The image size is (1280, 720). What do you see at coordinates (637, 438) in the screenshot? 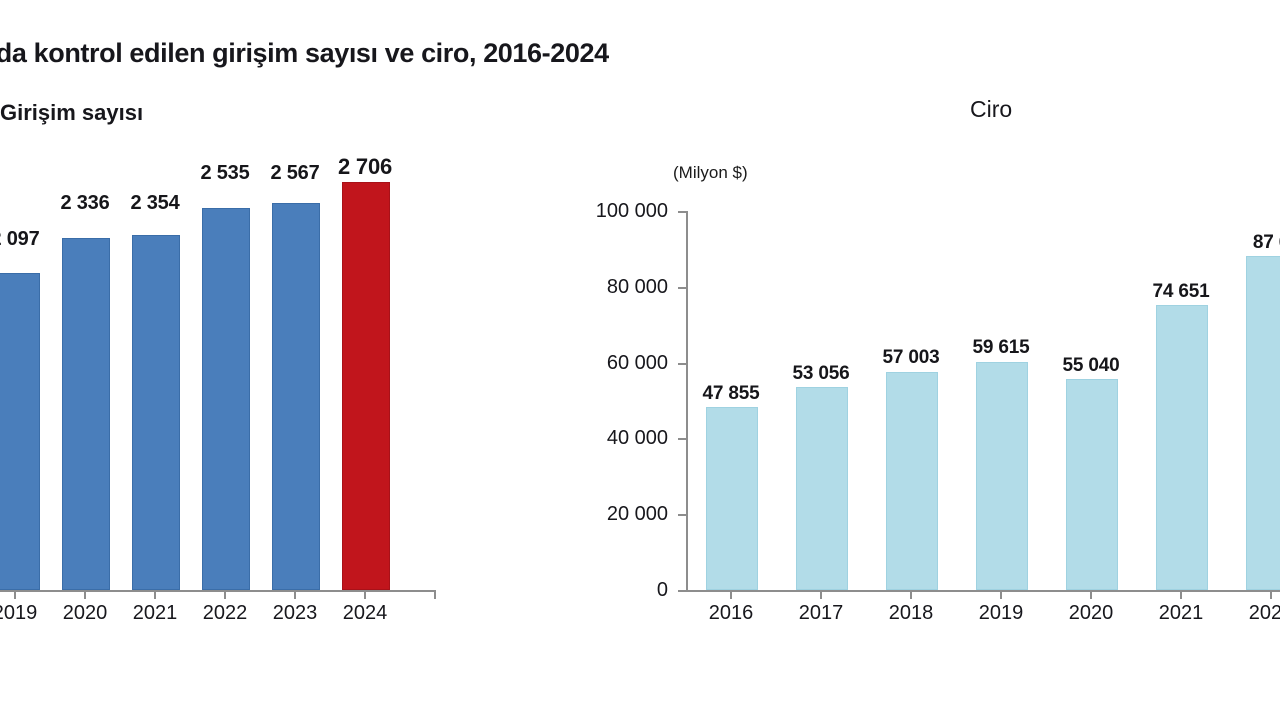
I see `right-y-label-40000: 40 000` at bounding box center [637, 438].